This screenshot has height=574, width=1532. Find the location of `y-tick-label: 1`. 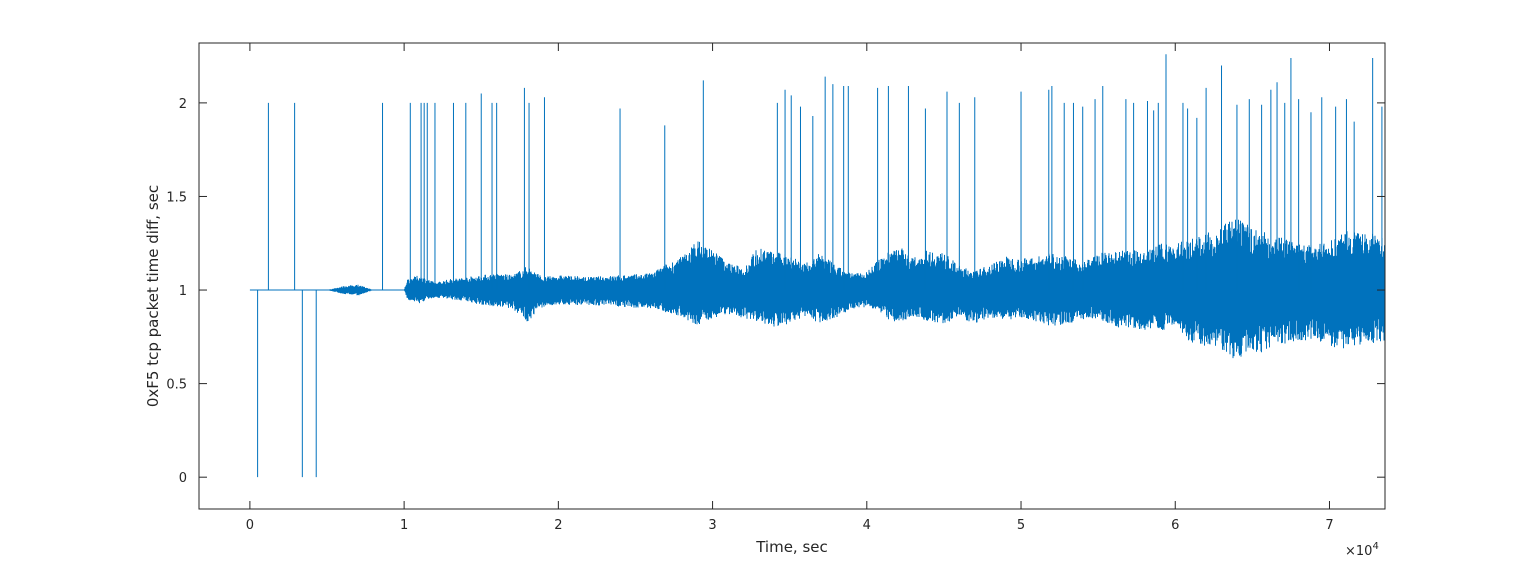

y-tick-label: 1 is located at coordinates (183, 291).